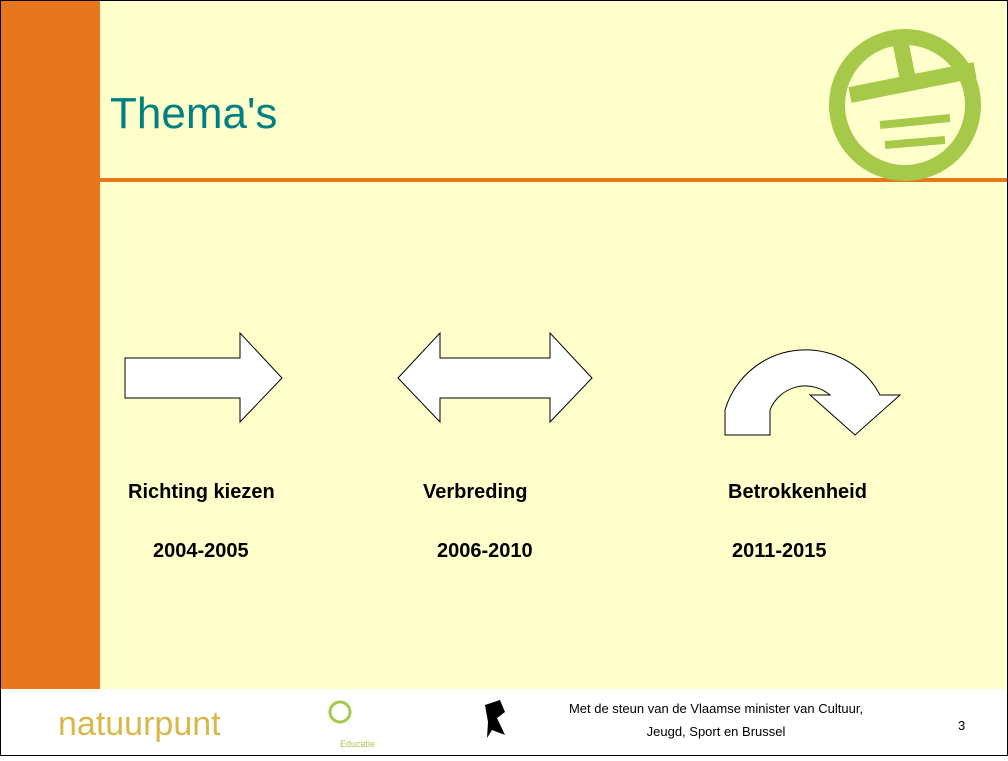  I want to click on theme-period: 2004-2005, so click(201, 551).